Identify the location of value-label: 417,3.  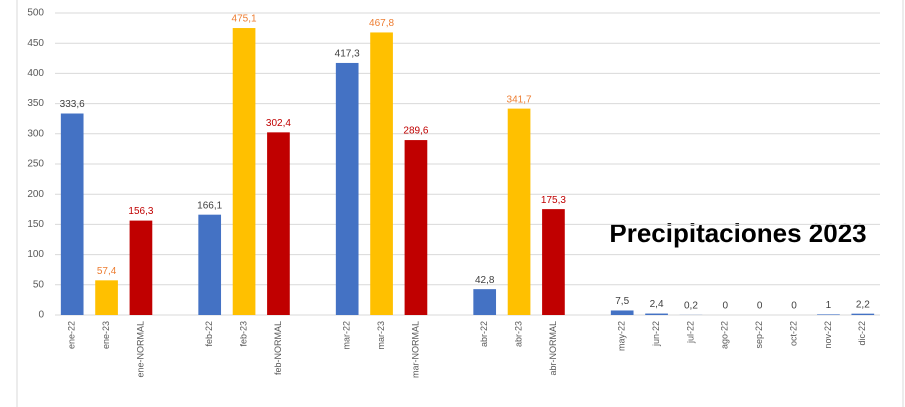
(347, 54).